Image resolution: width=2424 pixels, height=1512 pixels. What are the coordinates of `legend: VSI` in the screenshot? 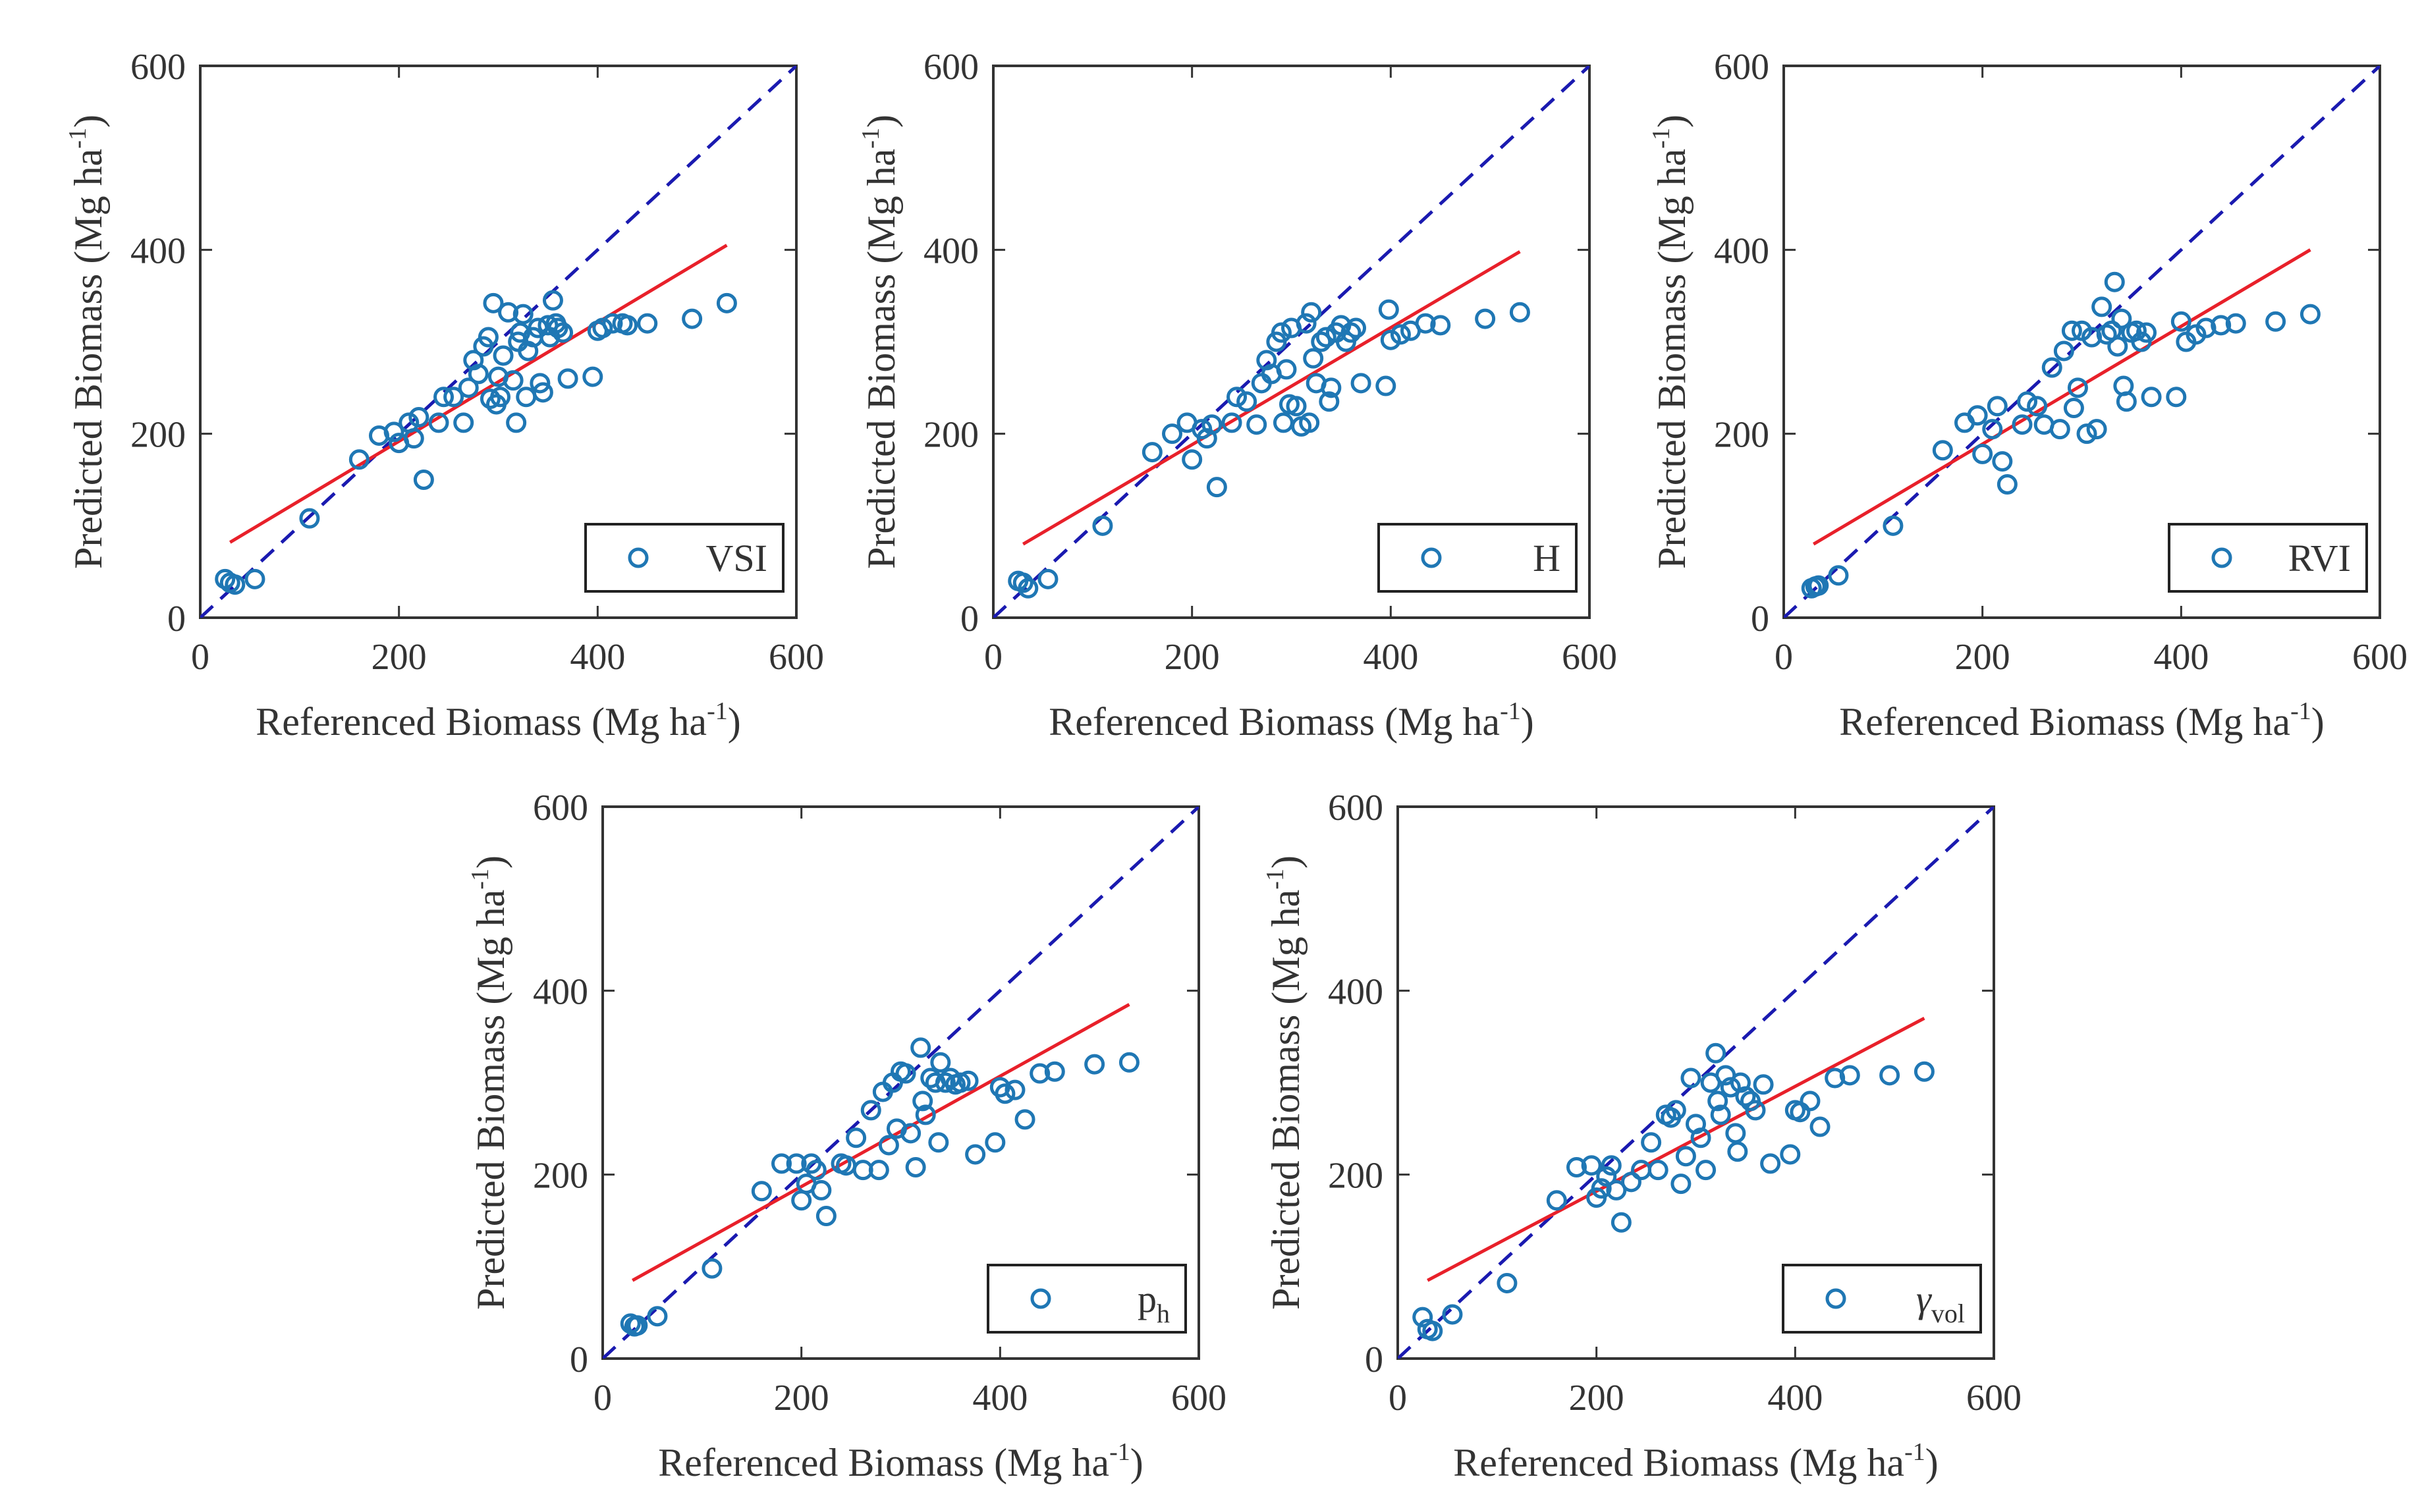 It's located at (684, 558).